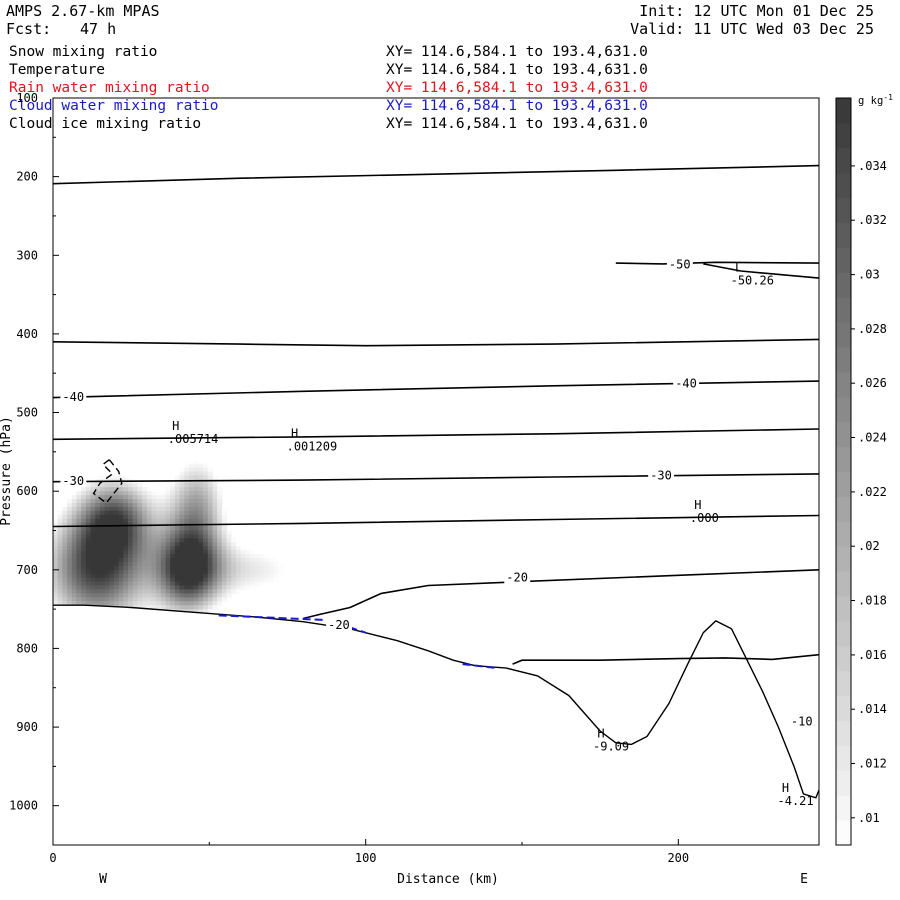 The width and height of the screenshot is (900, 900). I want to click on colorbar-segment, so click(843, 559).